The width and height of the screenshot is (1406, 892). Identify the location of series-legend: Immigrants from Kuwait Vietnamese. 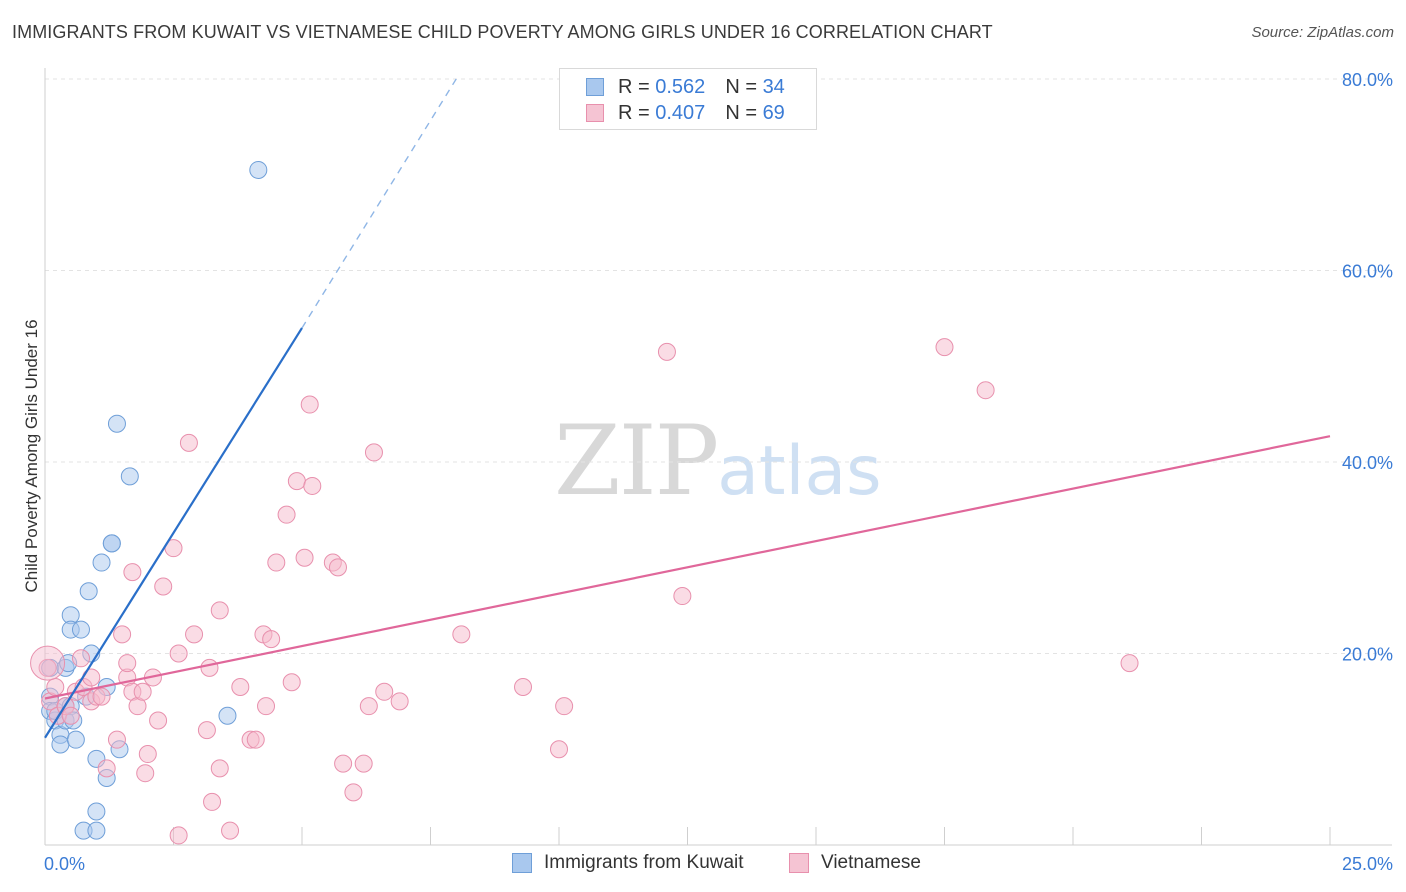
(703, 865).